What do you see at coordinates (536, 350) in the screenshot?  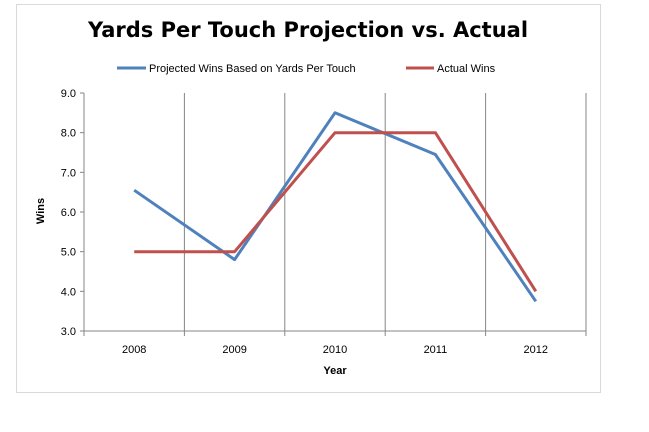 I see `x-tick-label: 2012` at bounding box center [536, 350].